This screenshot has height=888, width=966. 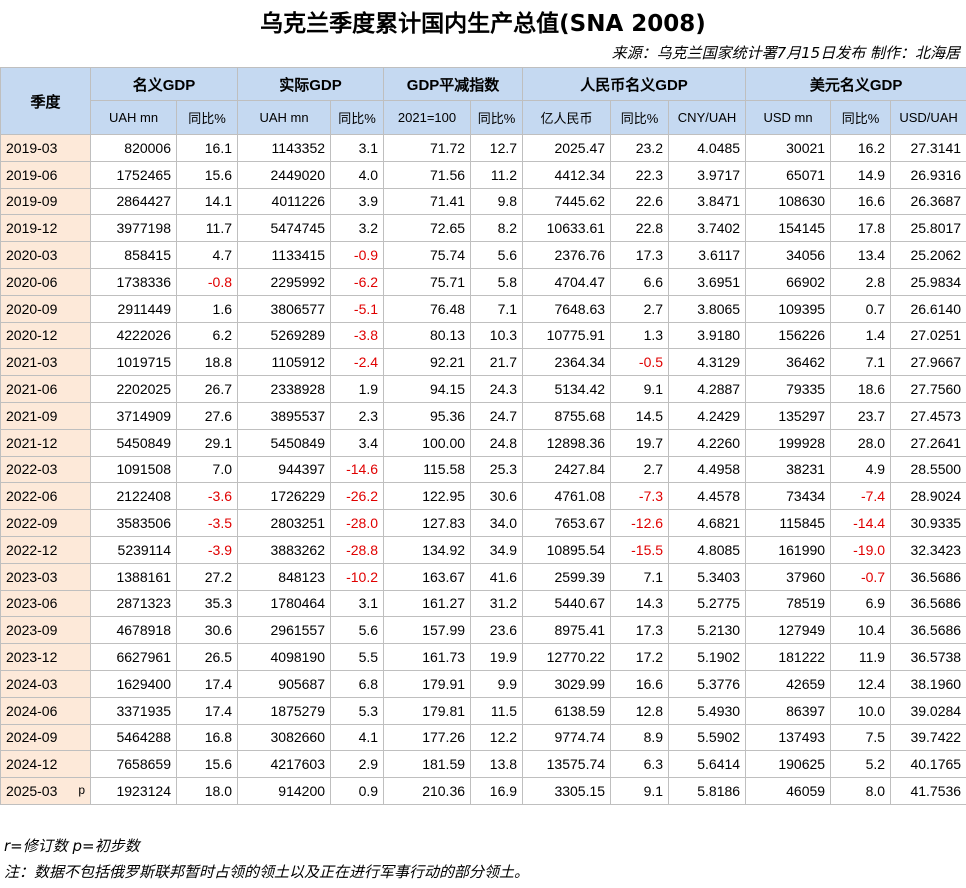 What do you see at coordinates (207, 308) in the screenshot?
I see `value-cell: 1.6` at bounding box center [207, 308].